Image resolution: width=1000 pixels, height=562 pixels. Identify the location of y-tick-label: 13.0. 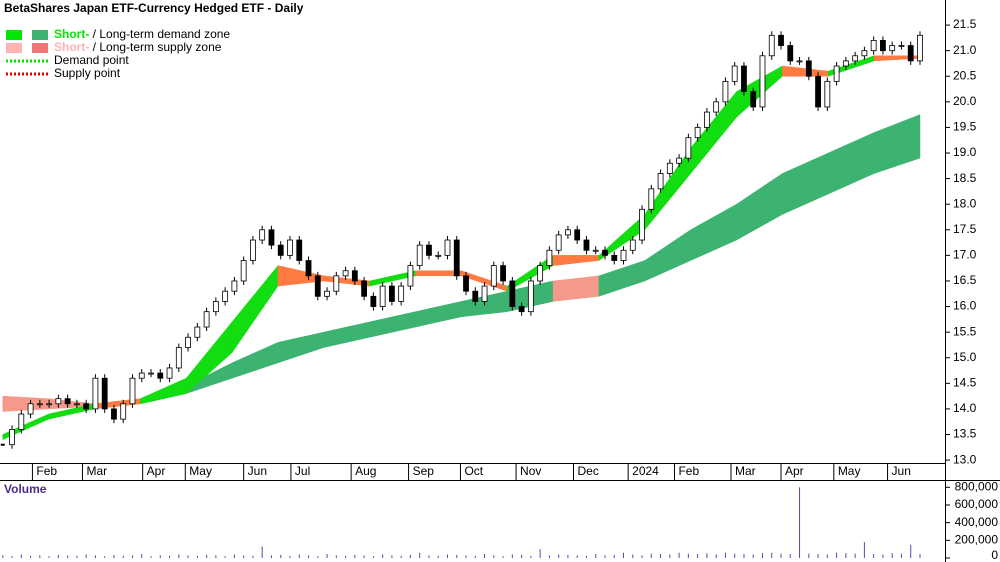
(965, 459).